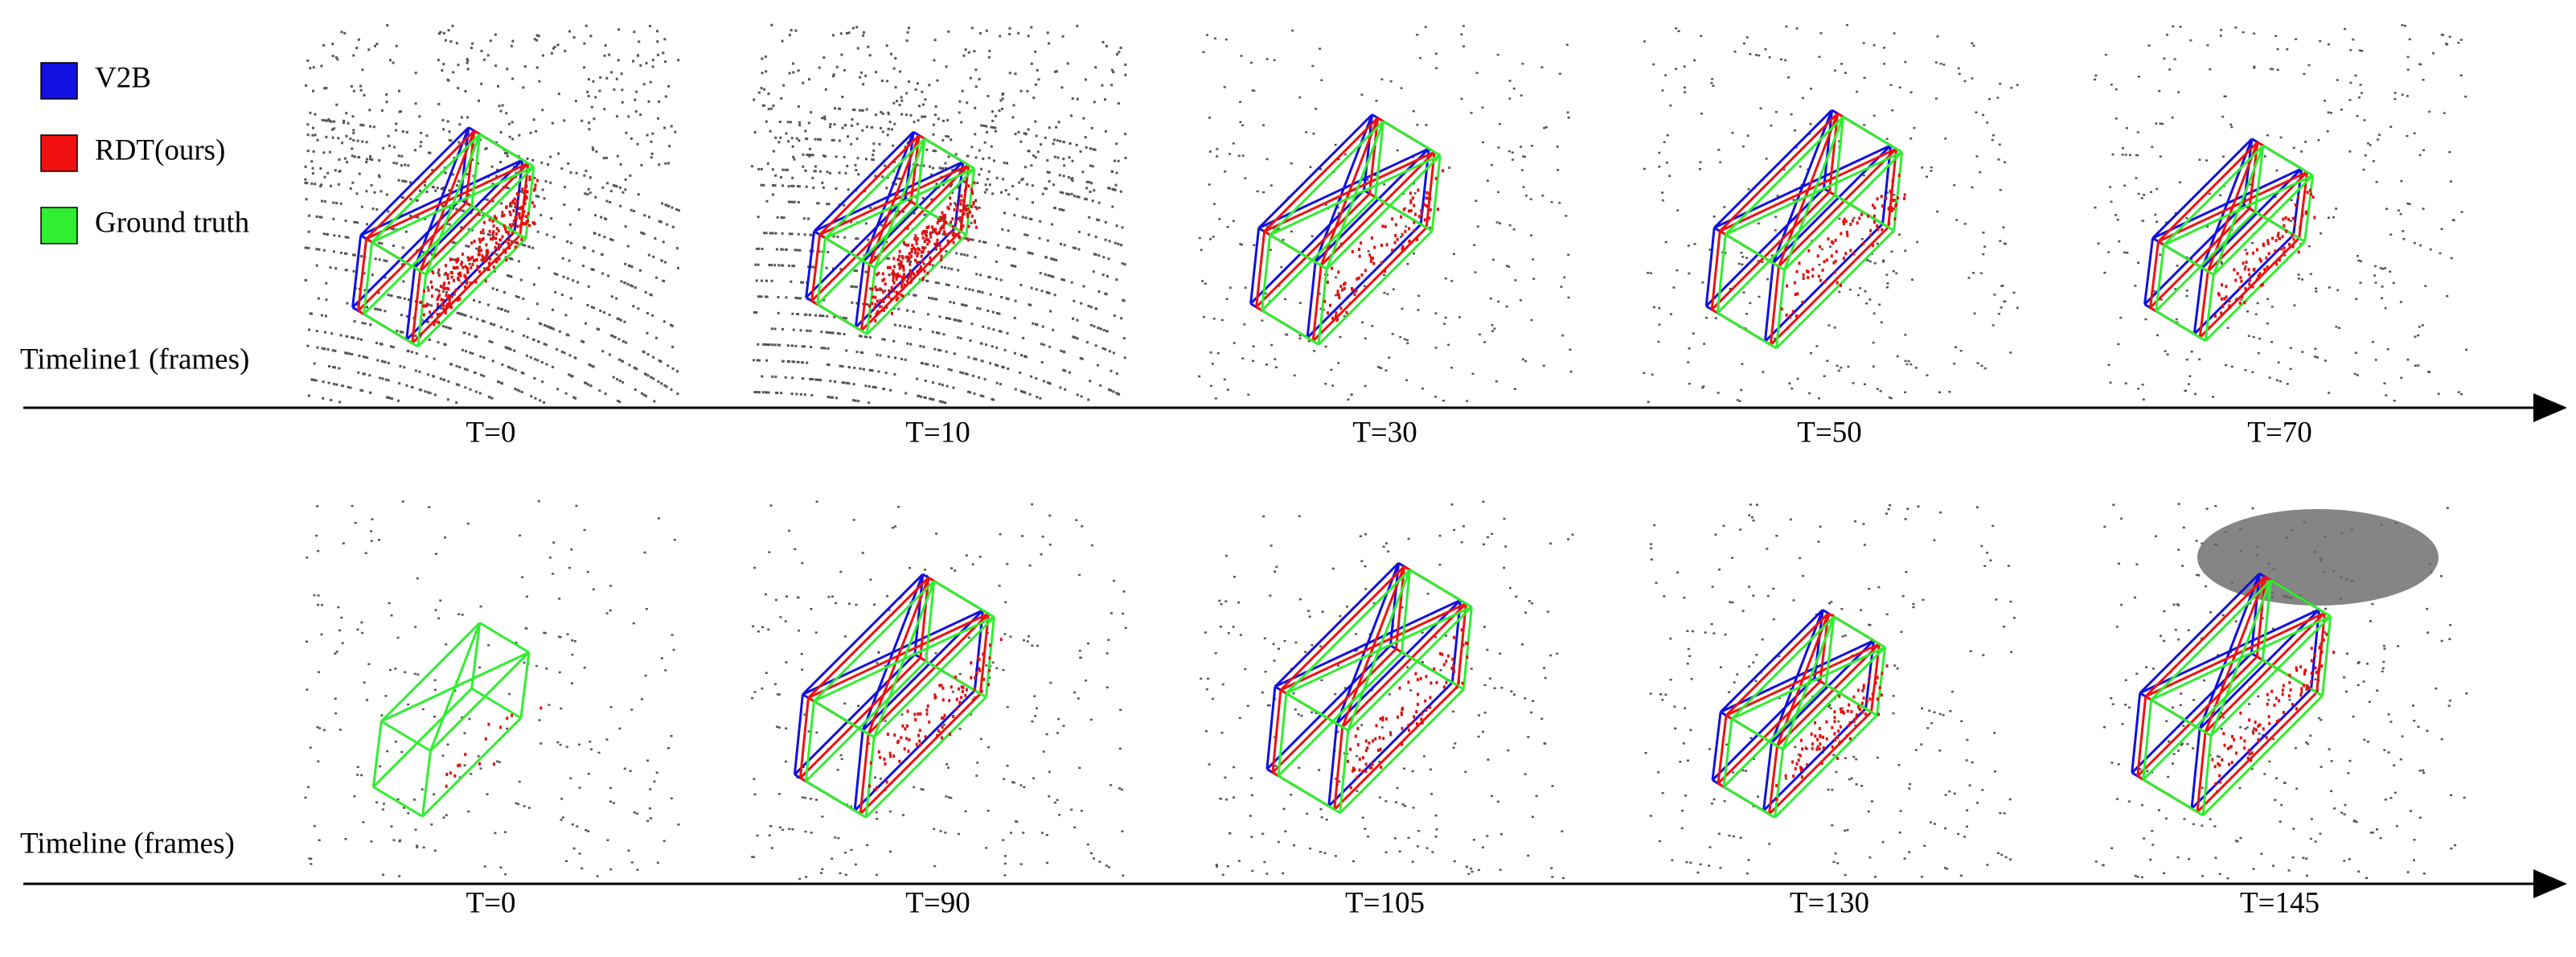  I want to click on scan-blob, so click(2318, 557).